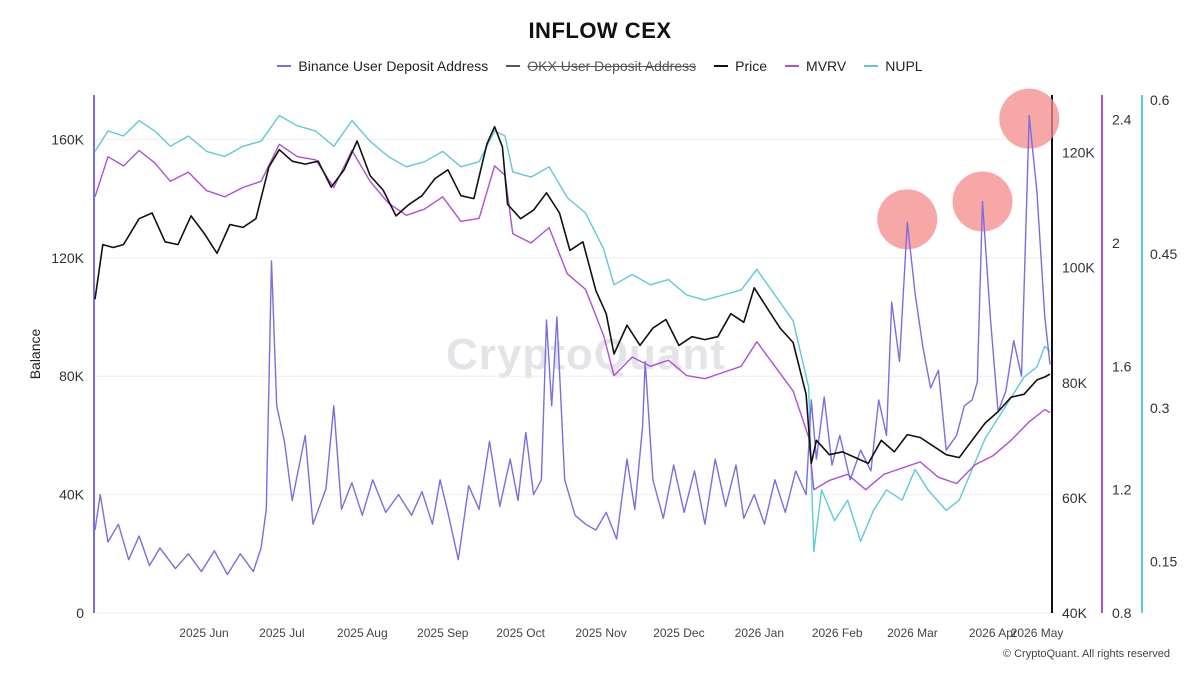 Image resolution: width=1200 pixels, height=675 pixels. I want to click on tick-label-mvrv: 1.2, so click(1122, 490).